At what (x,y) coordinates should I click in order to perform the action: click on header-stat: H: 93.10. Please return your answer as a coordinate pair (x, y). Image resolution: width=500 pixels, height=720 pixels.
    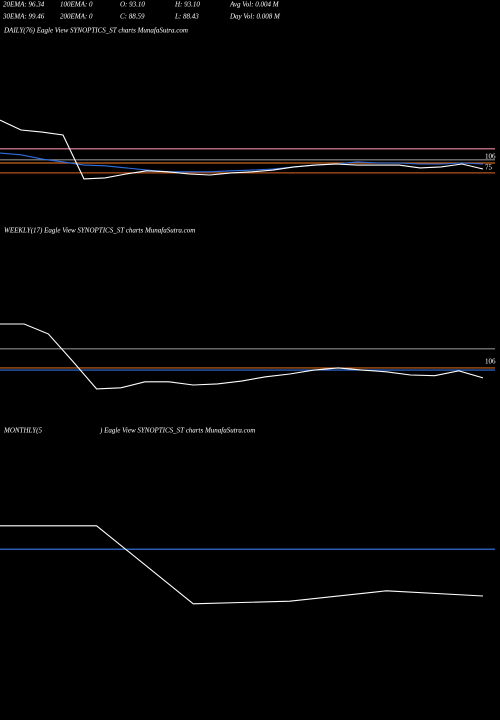
    Looking at the image, I should click on (187, 5).